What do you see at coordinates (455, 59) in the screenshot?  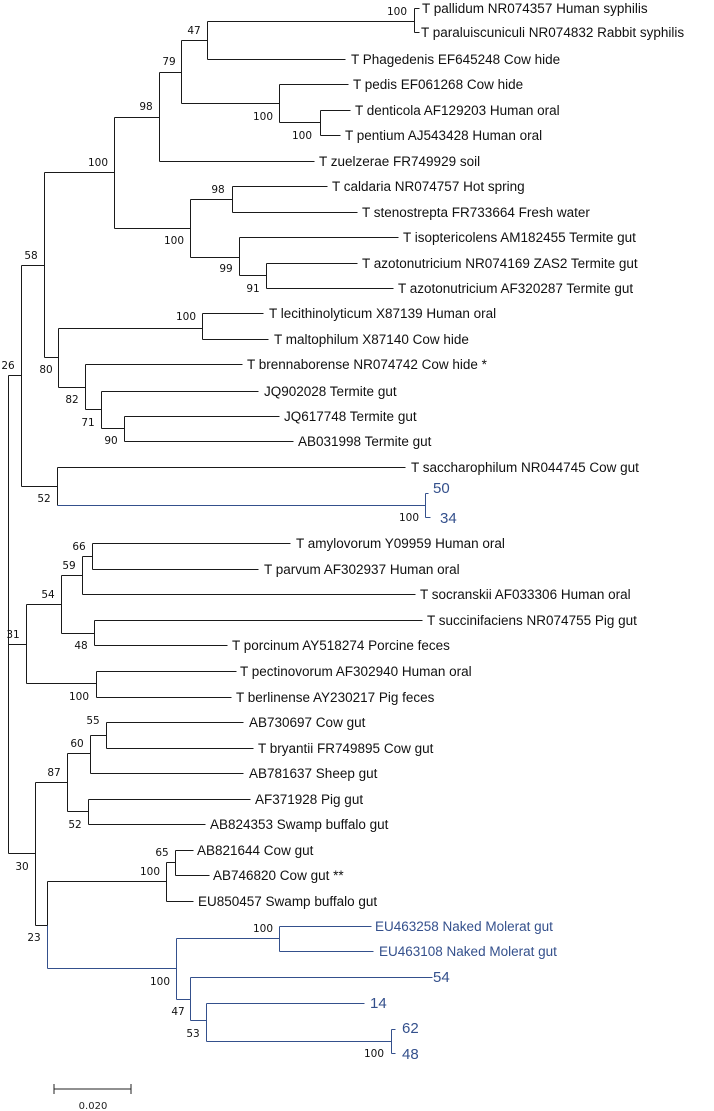 I see `leaf-label: T Phagedenis EF645248 Cow hide` at bounding box center [455, 59].